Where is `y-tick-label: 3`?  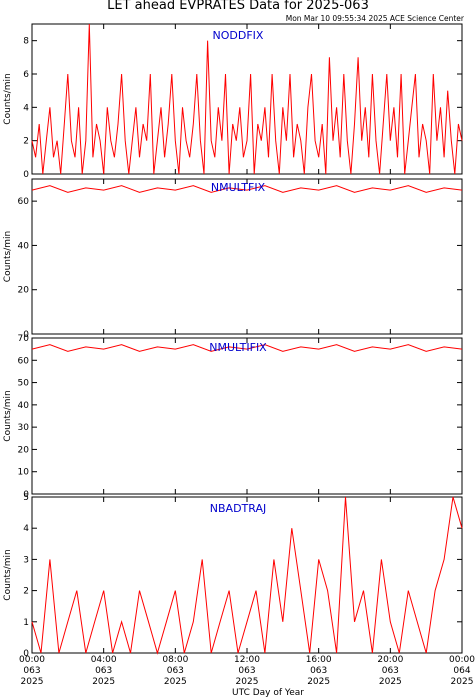 y-tick-label: 3 is located at coordinates (26, 560).